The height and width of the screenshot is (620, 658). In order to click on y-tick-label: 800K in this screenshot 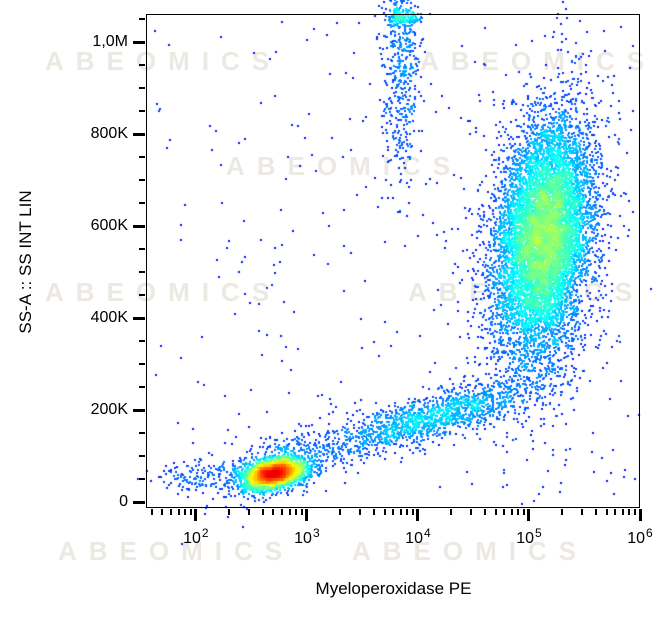, I will do `click(109, 134)`.